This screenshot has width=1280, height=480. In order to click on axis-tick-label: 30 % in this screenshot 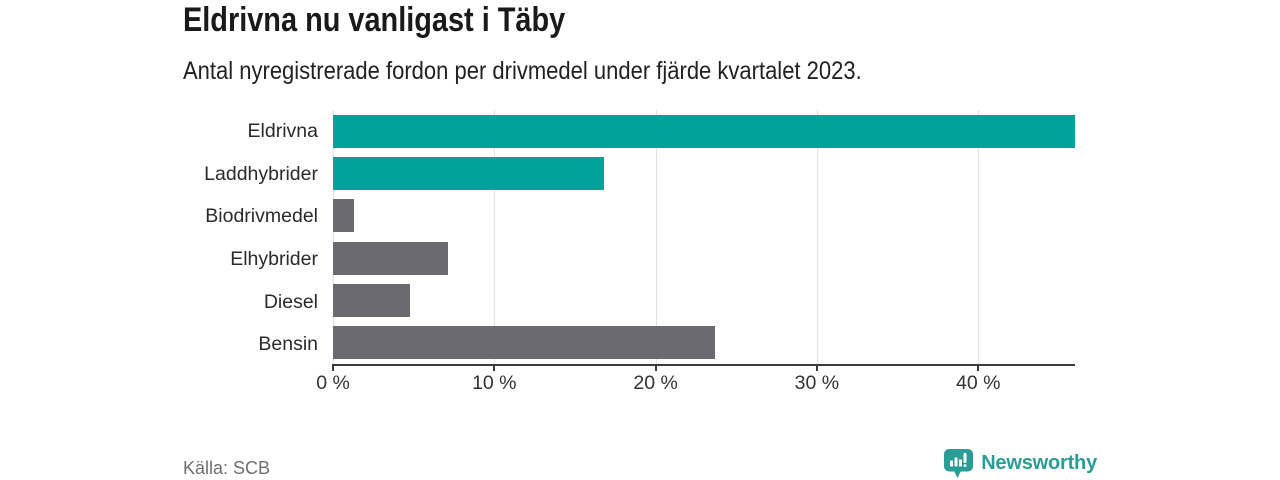, I will do `click(817, 383)`.